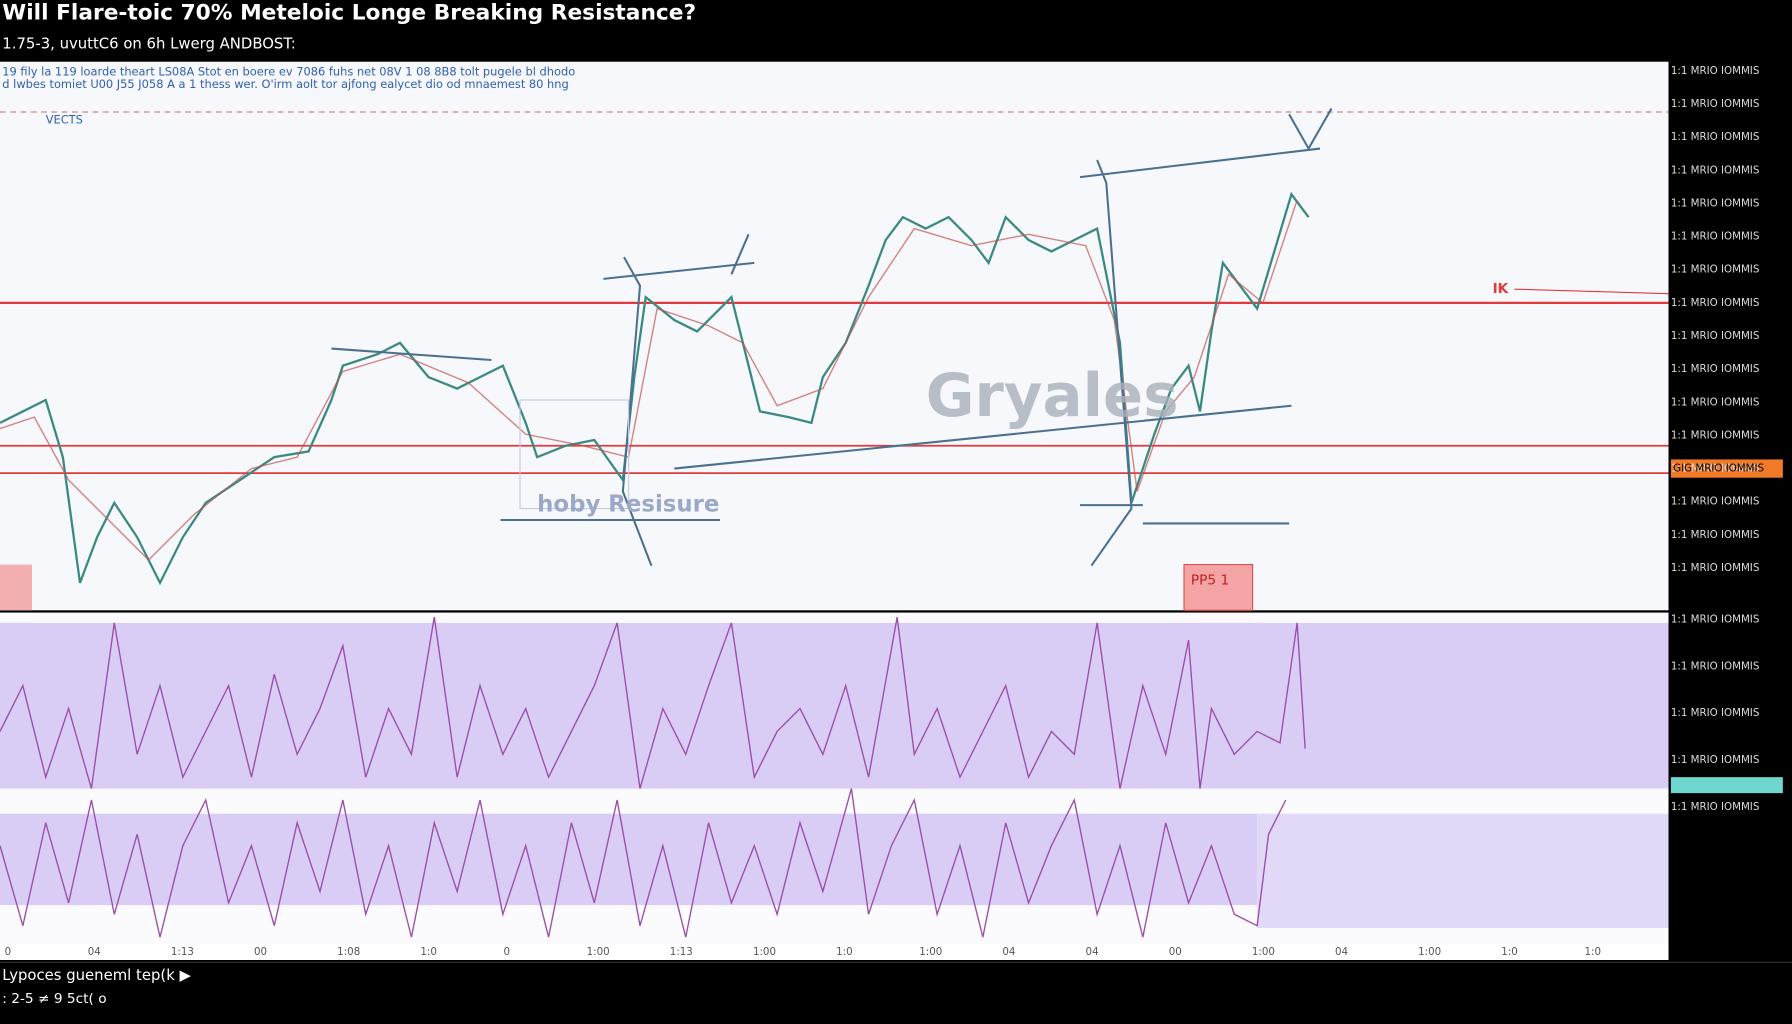 This screenshot has width=1792, height=1024. What do you see at coordinates (834, 952) in the screenshot?
I see `time-axis-bar` at bounding box center [834, 952].